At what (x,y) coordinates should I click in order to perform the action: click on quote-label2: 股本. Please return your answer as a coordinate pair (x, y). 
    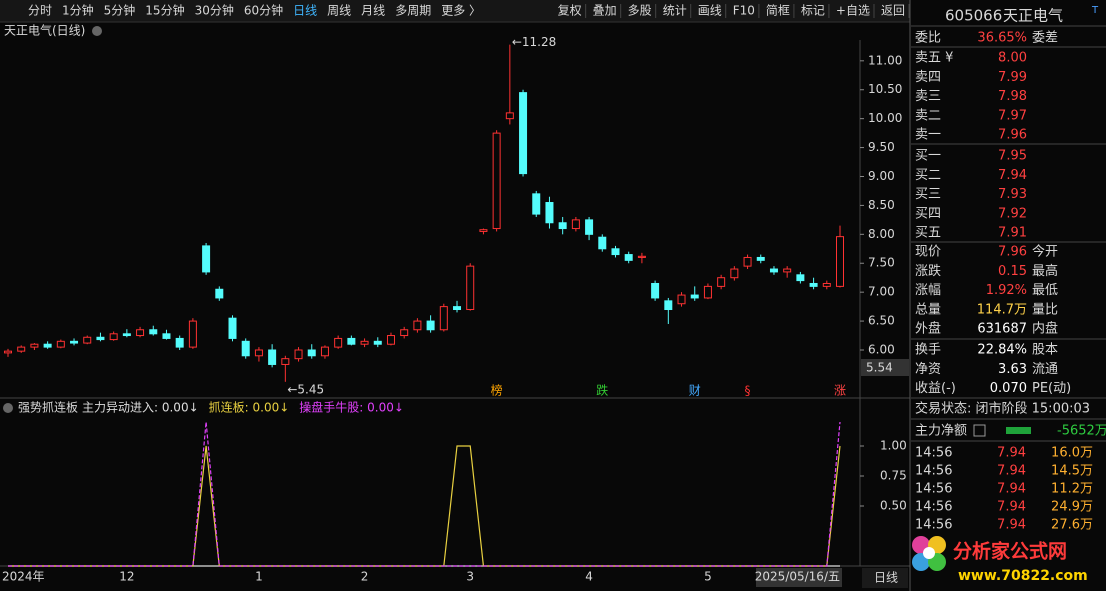
    Looking at the image, I should click on (1045, 350).